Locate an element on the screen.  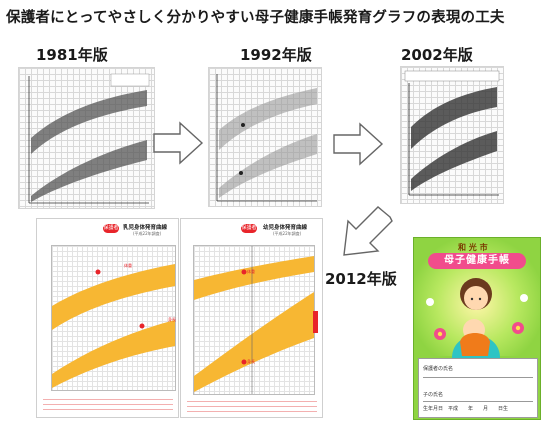
growth-chart-2002-drawing is located at coordinates (452, 133).